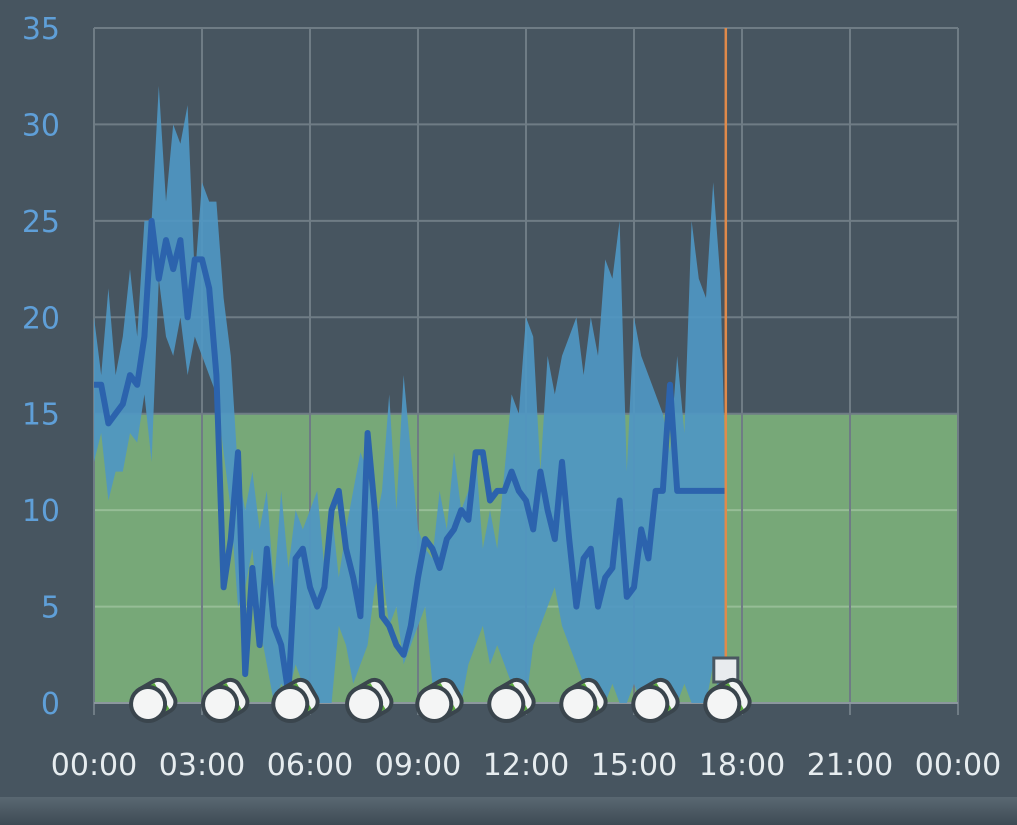  What do you see at coordinates (310, 765) in the screenshot?
I see `x-tick-label: 06:00` at bounding box center [310, 765].